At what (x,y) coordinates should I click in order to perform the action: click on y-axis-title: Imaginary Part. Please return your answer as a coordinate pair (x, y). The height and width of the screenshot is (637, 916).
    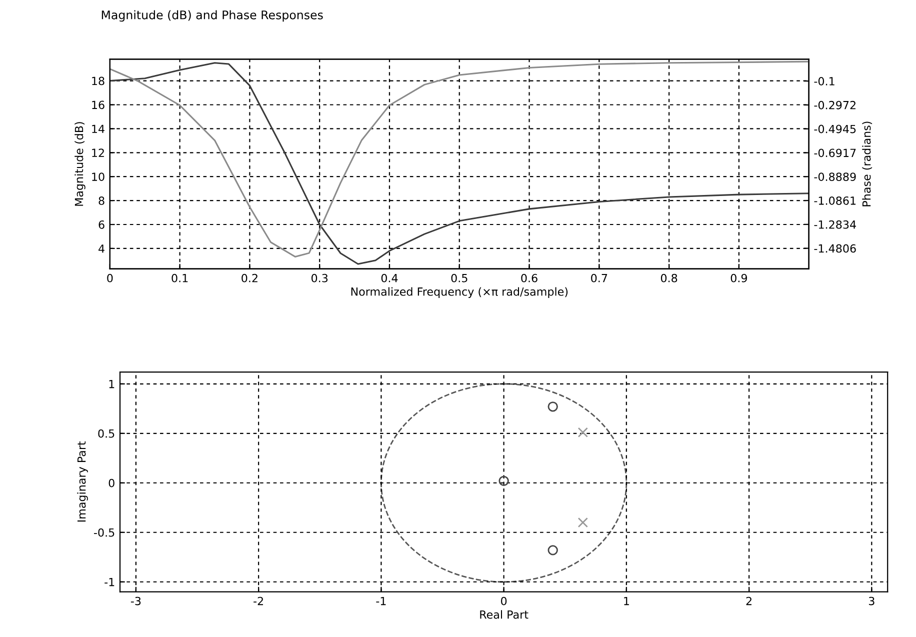
    Looking at the image, I should click on (82, 481).